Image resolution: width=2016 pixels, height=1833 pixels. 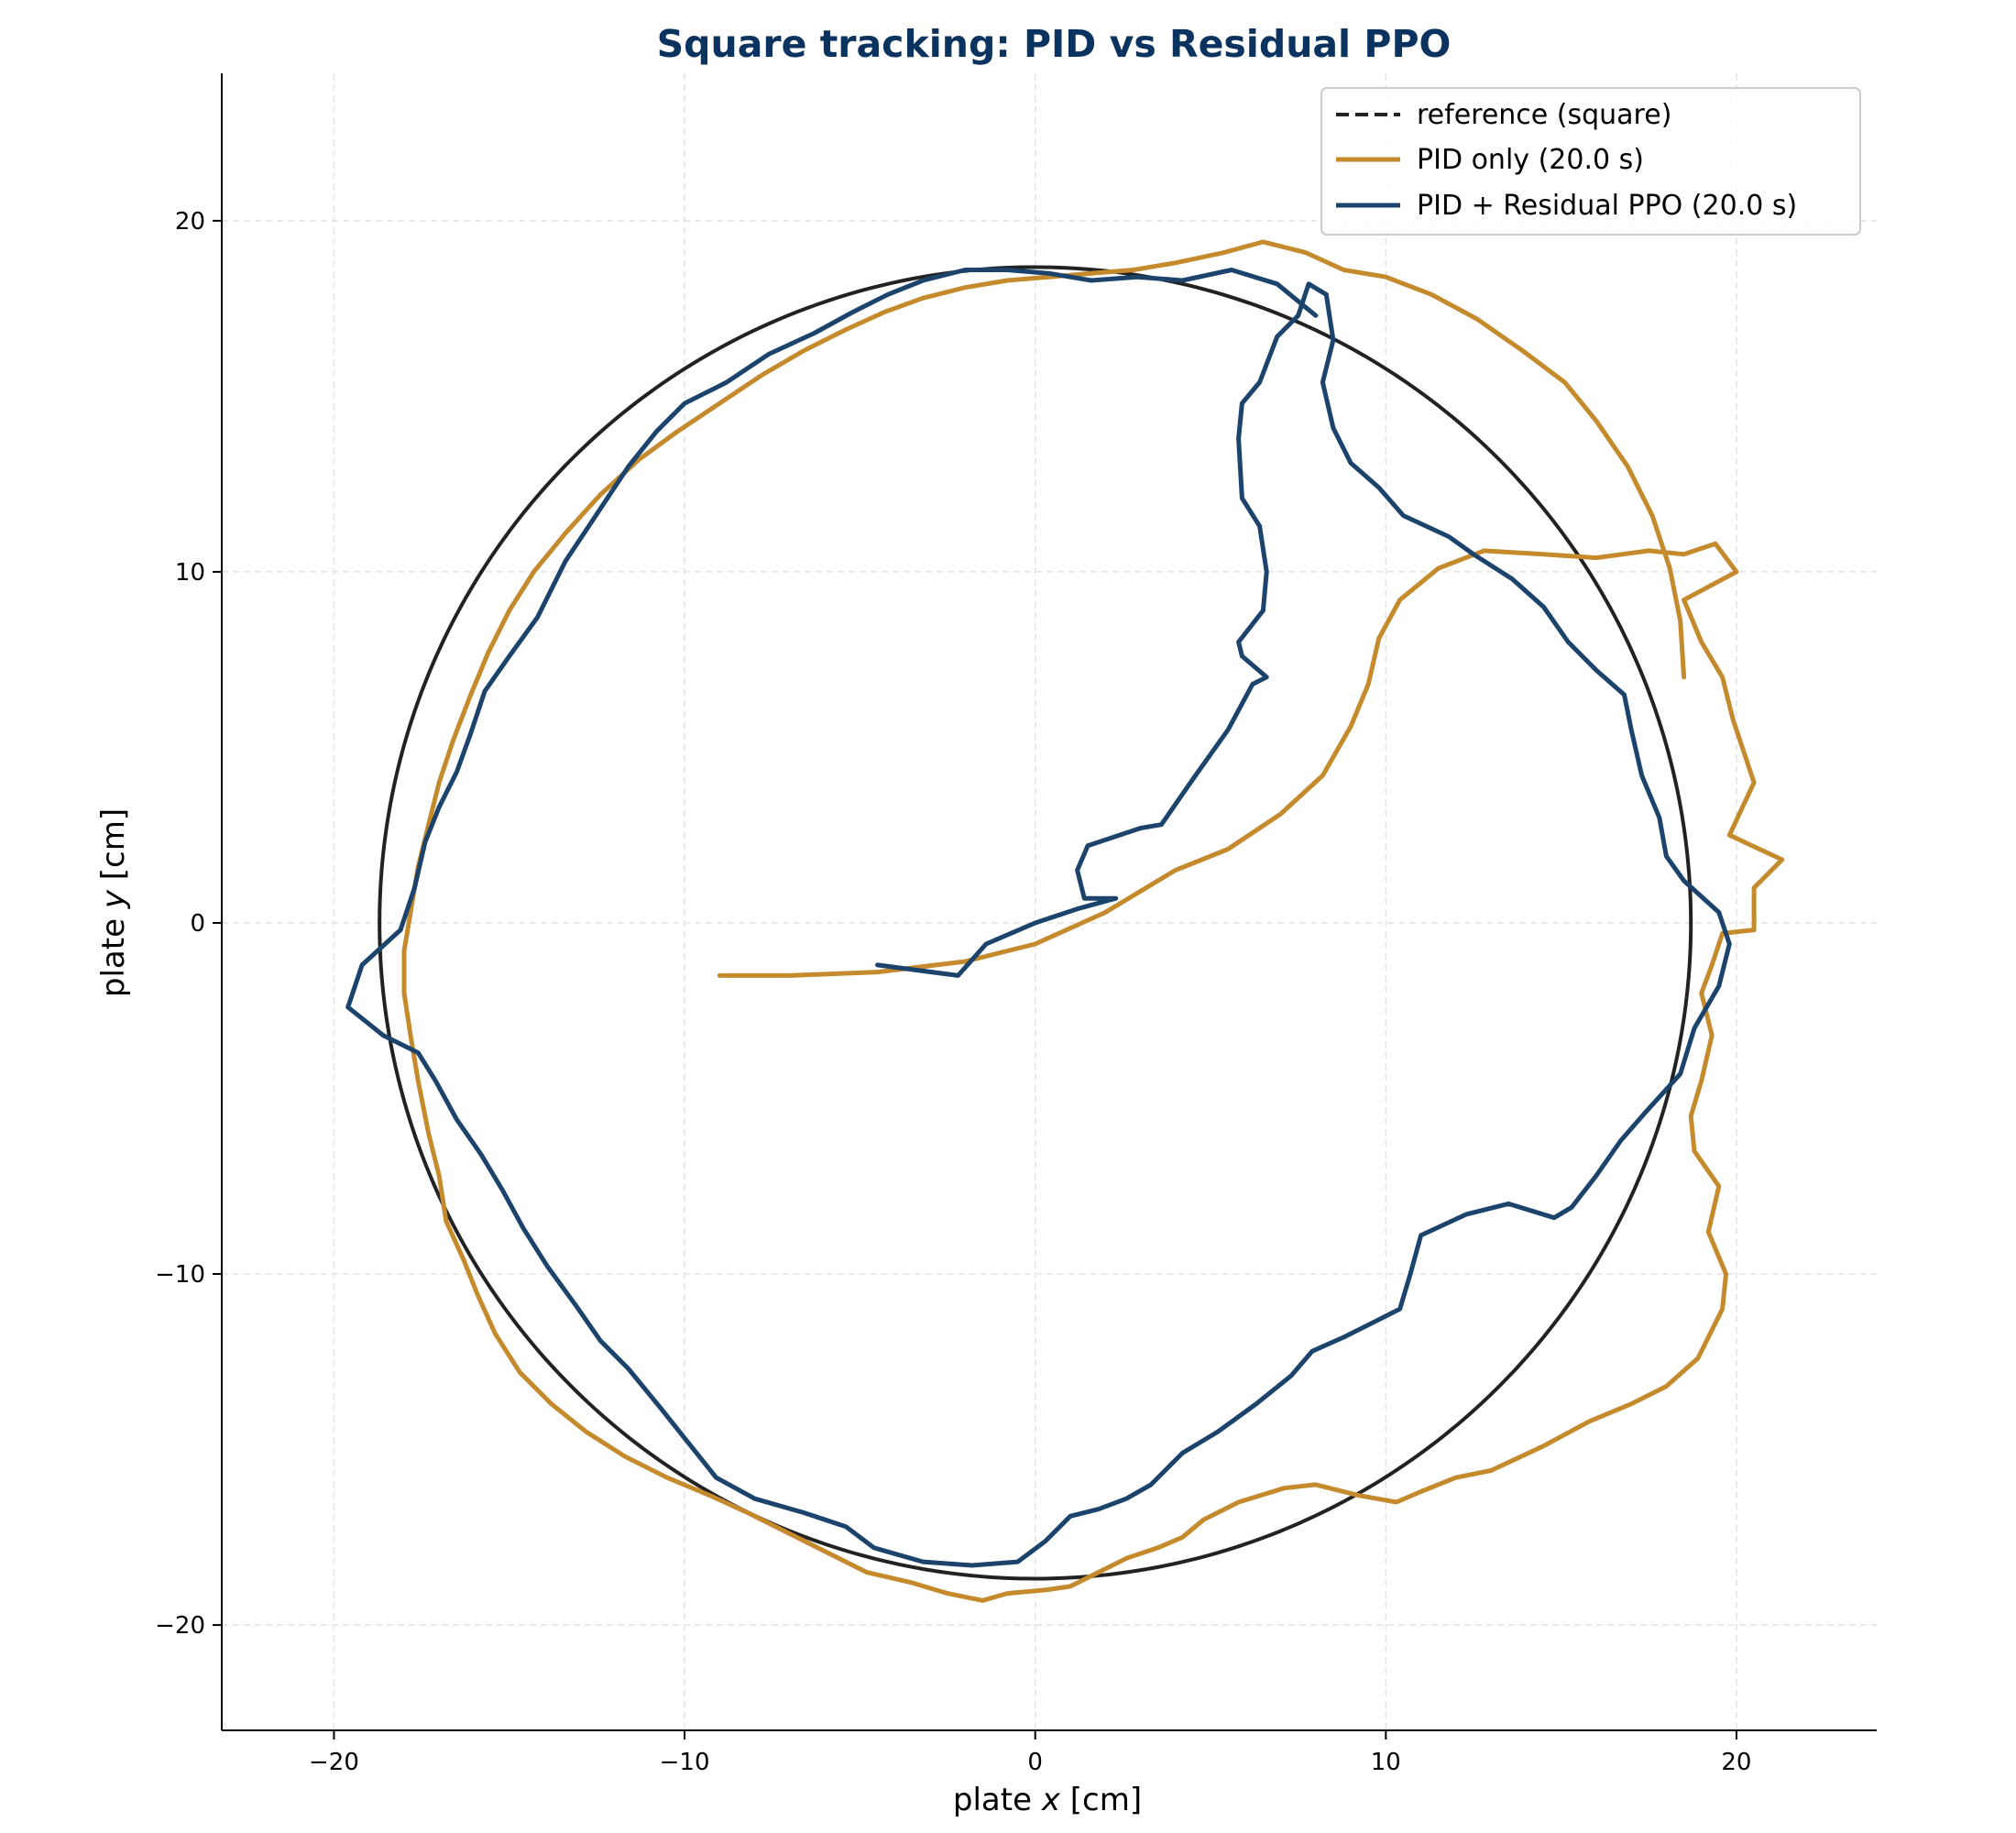 I want to click on x-tick-label-0: −20, so click(x=334, y=1762).